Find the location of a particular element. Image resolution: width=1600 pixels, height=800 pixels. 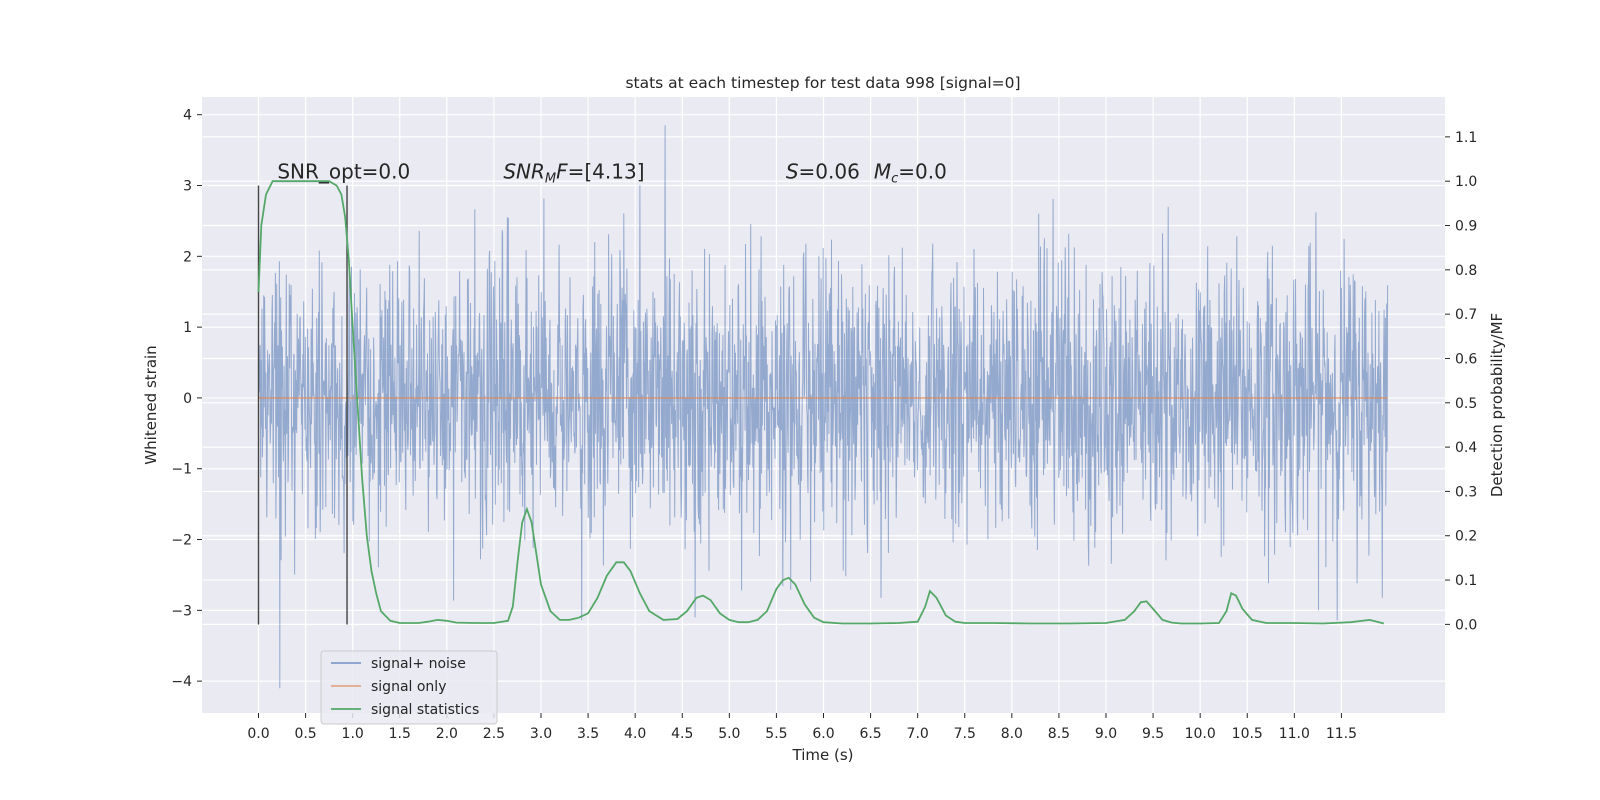

y-right-tick-label: 0.2 is located at coordinates (1466, 537).